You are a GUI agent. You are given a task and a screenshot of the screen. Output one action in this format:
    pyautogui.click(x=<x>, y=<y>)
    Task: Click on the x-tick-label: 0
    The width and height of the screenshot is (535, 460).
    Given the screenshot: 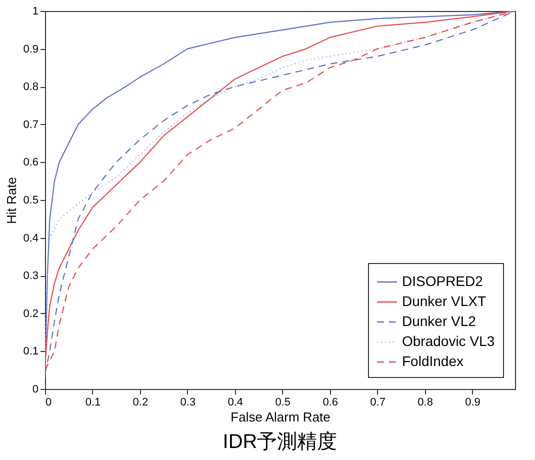 What is the action you would take?
    pyautogui.click(x=49, y=402)
    